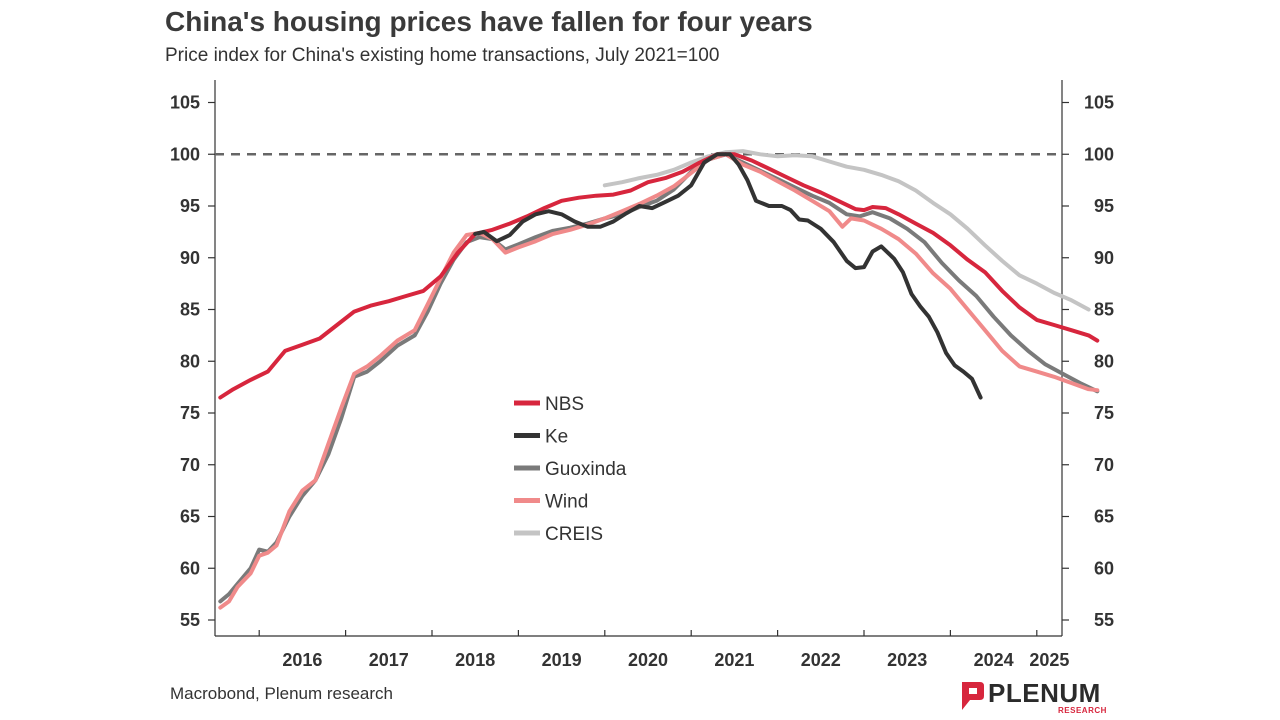 The width and height of the screenshot is (1280, 720). What do you see at coordinates (1104, 206) in the screenshot?
I see `y-tick-label-right: 95` at bounding box center [1104, 206].